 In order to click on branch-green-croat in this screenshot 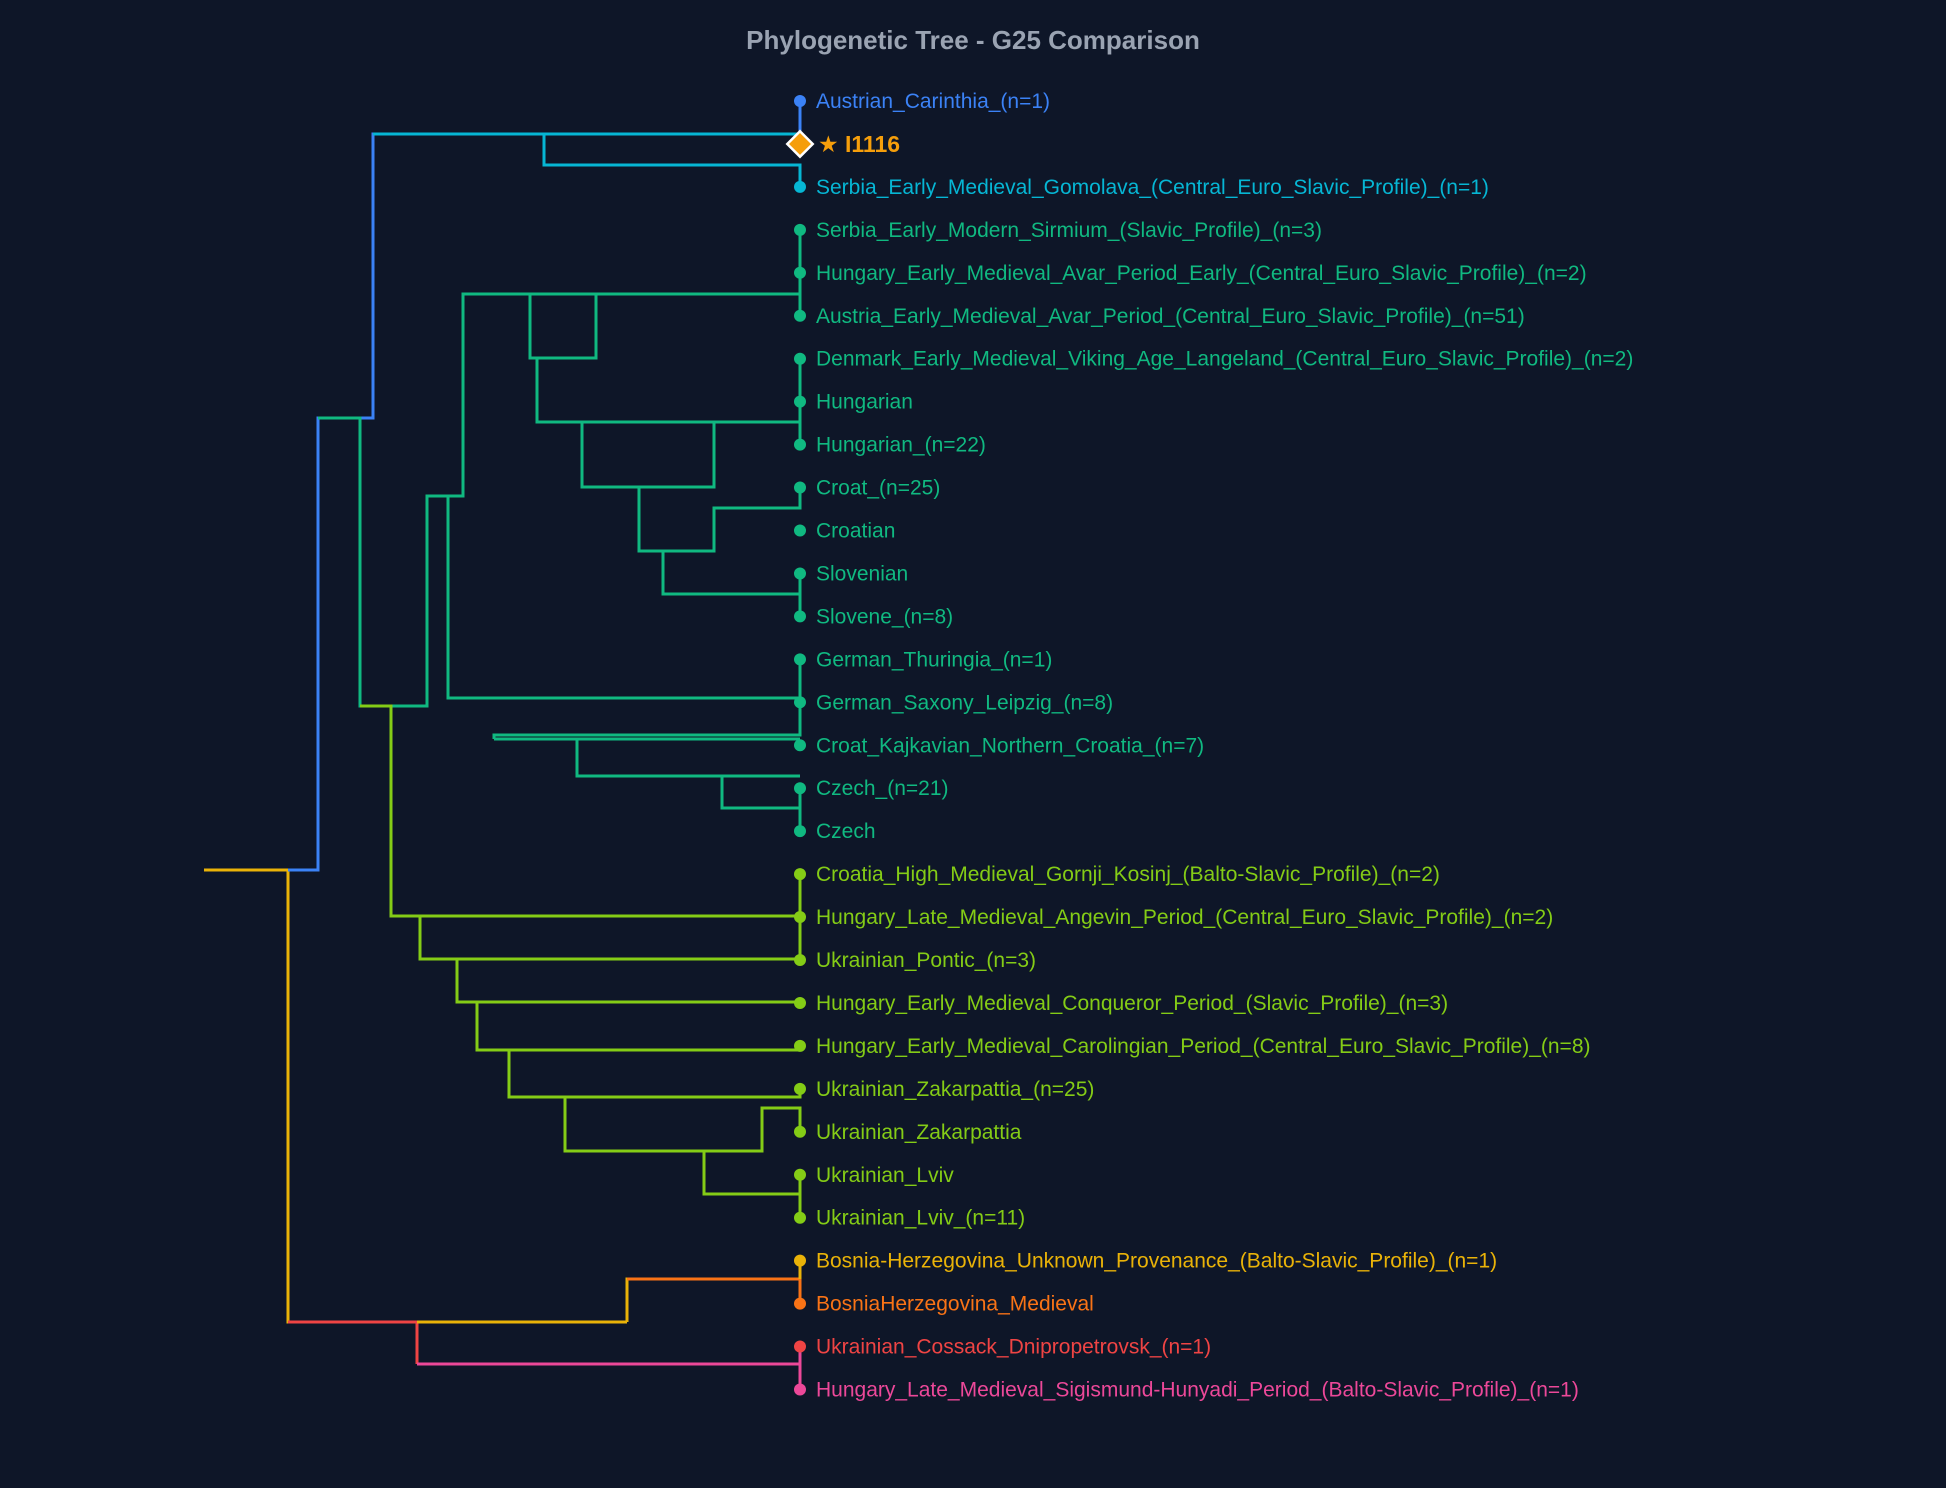, I will do `click(691, 487)`.